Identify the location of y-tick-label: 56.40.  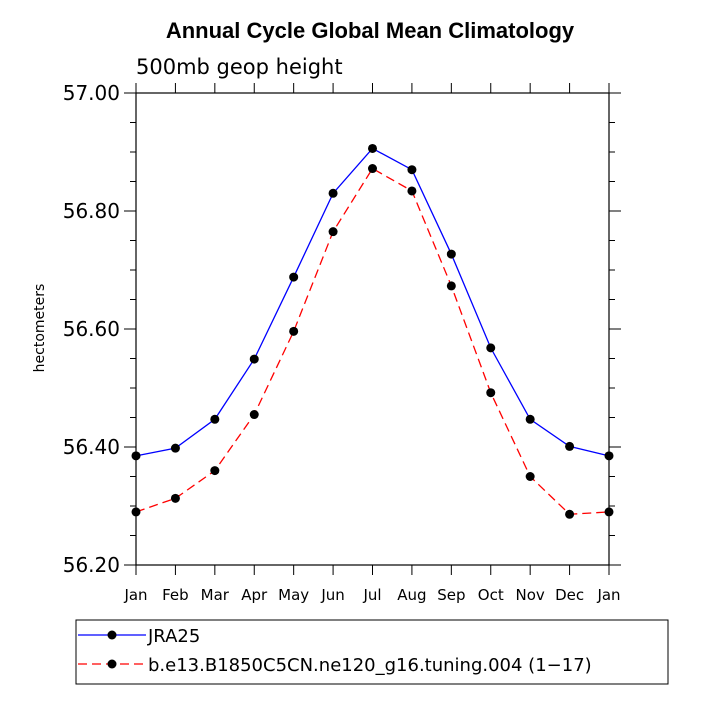
(91, 447).